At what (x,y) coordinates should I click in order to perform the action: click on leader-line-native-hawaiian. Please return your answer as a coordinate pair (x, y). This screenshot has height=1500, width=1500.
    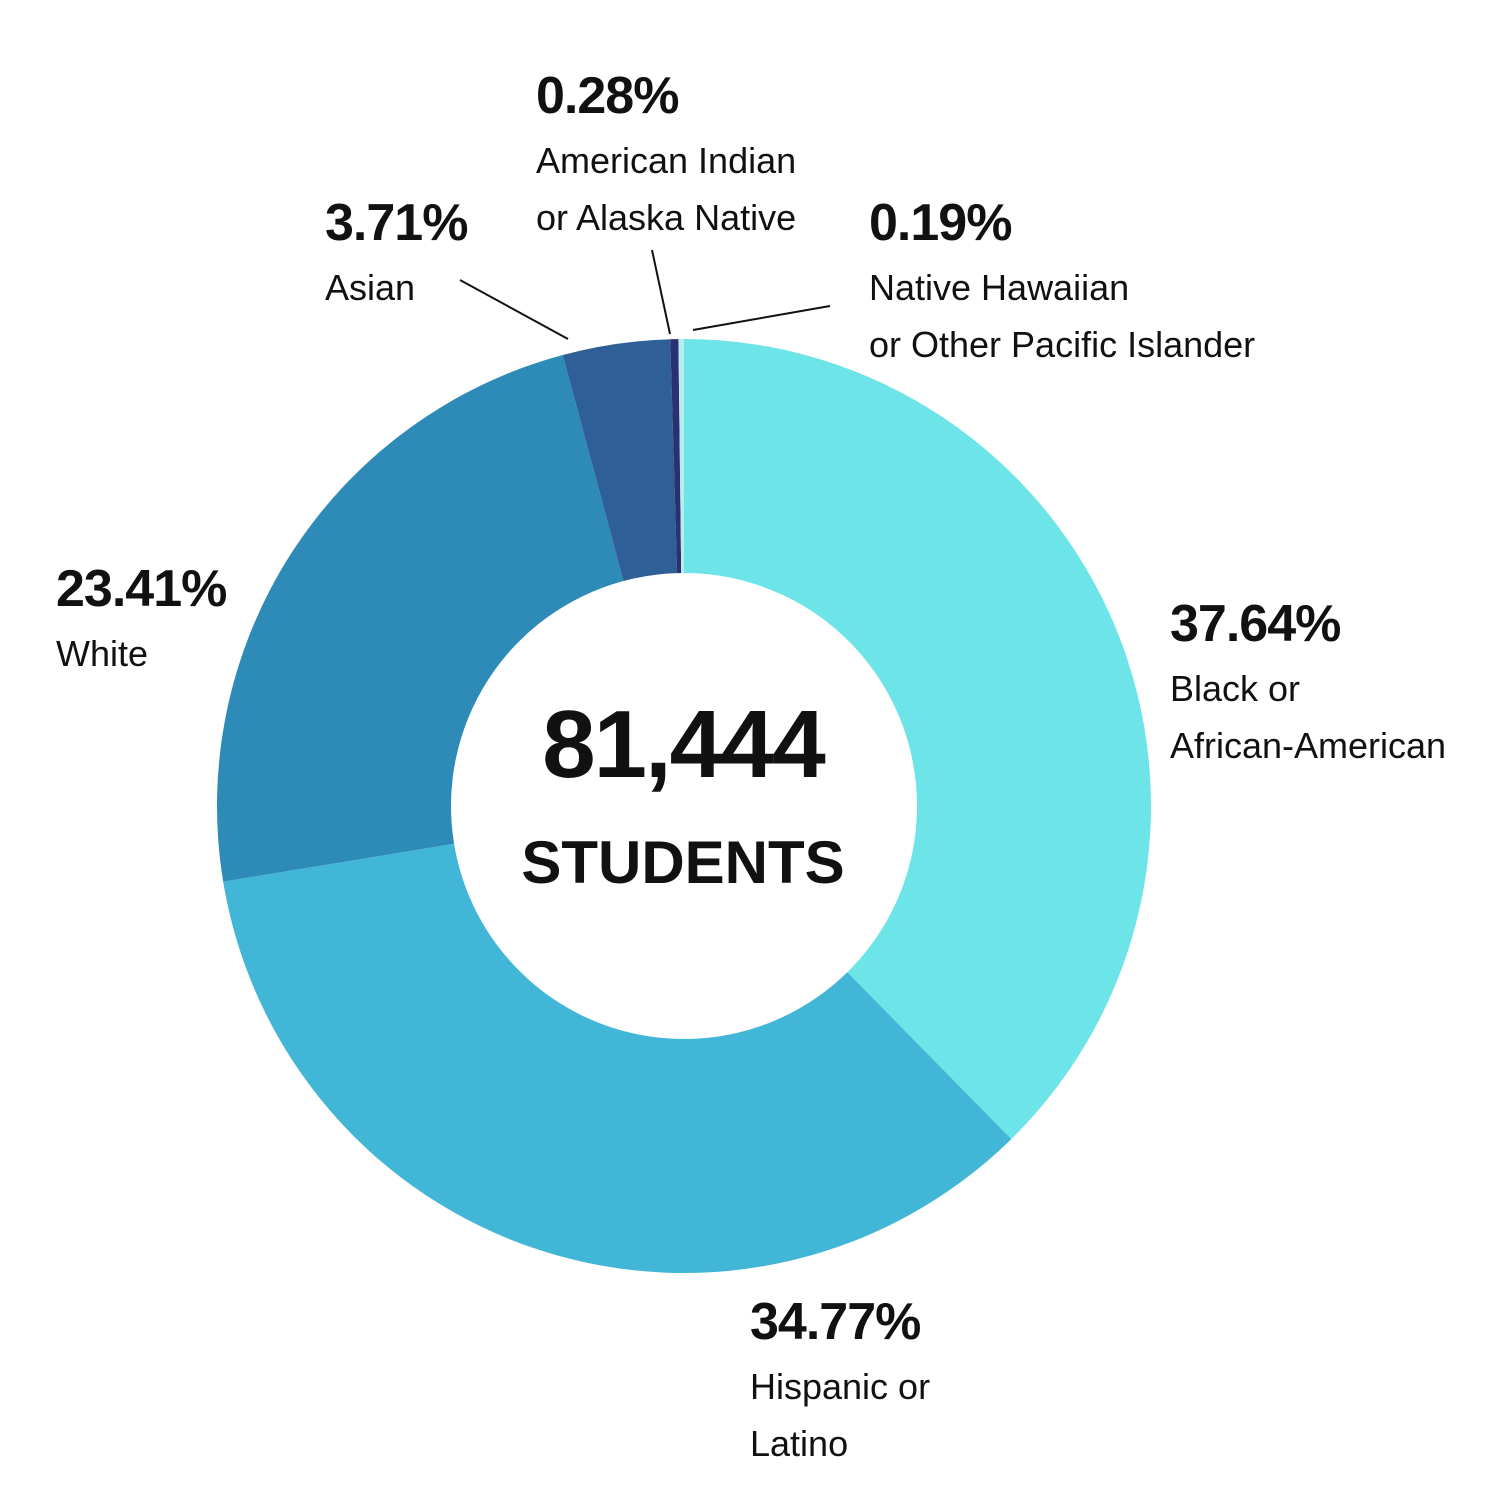
    Looking at the image, I should click on (761, 318).